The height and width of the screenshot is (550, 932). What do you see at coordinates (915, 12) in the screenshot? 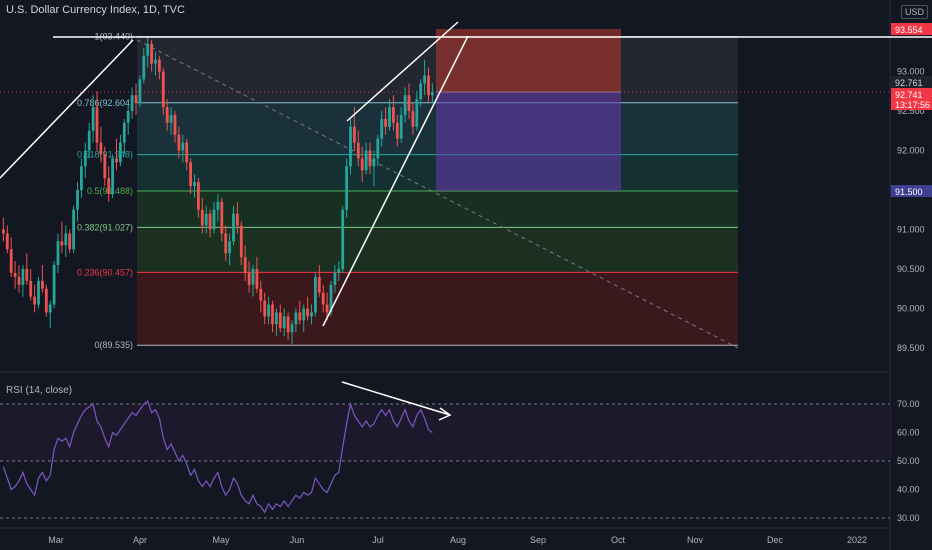
I see `currency-button: USD` at bounding box center [915, 12].